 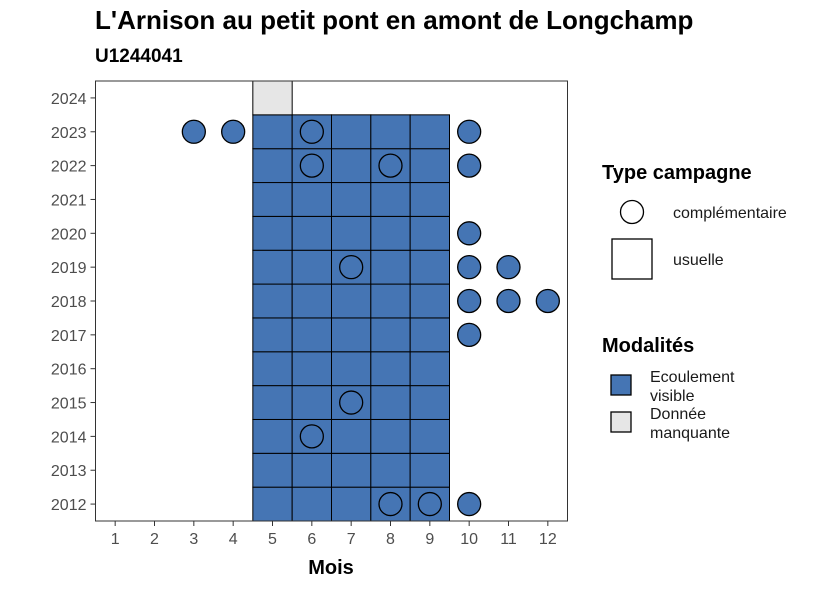 I want to click on legend-square-label: usuelle, so click(x=698, y=260).